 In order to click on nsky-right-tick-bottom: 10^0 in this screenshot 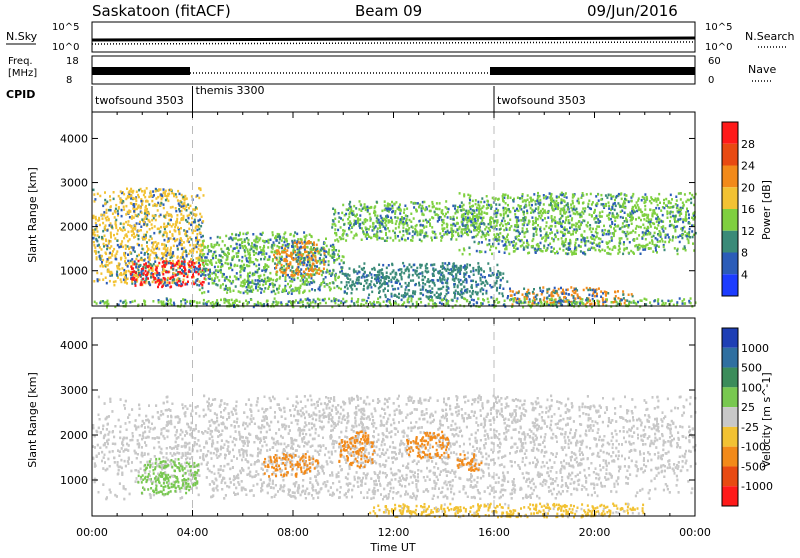, I will do `click(718, 47)`.